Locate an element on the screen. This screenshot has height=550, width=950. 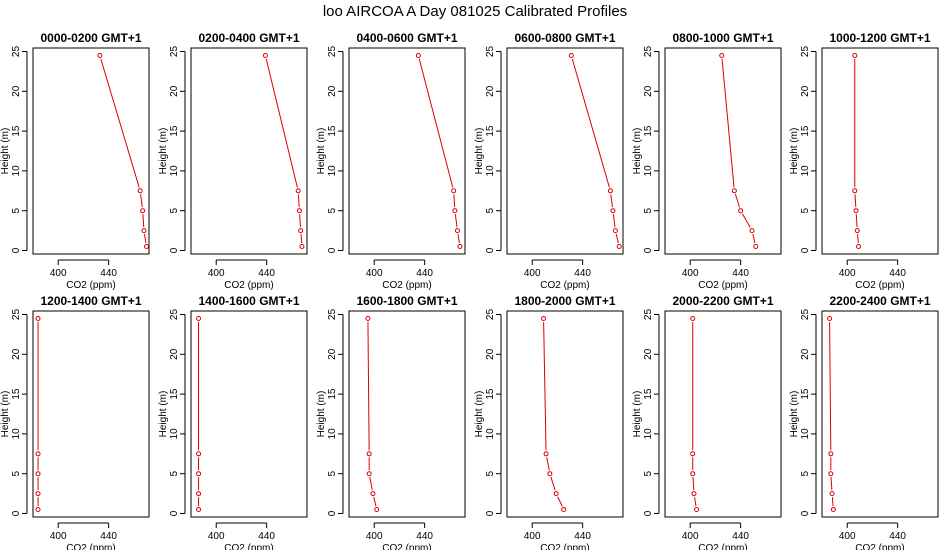
x-tick-label: 400 is located at coordinates (58, 536).